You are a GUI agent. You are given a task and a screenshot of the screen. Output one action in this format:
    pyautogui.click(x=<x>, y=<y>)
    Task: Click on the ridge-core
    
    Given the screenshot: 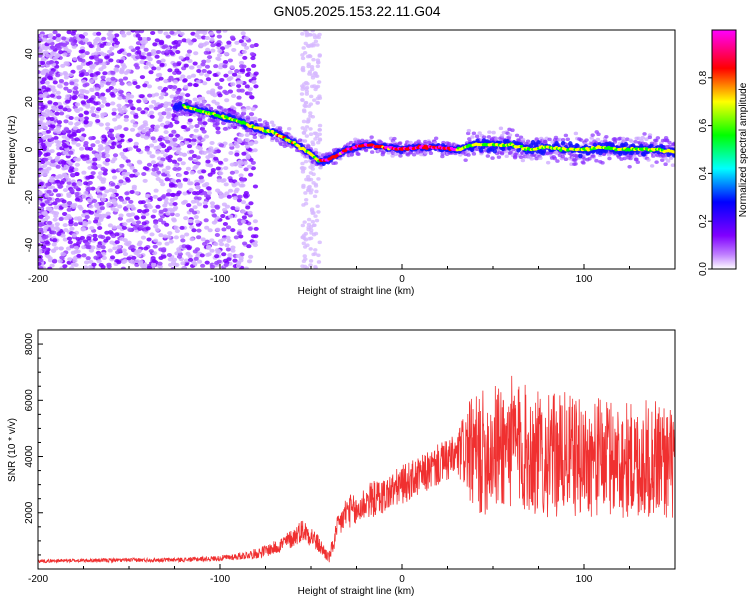 What is the action you would take?
    pyautogui.click(x=425, y=146)
    